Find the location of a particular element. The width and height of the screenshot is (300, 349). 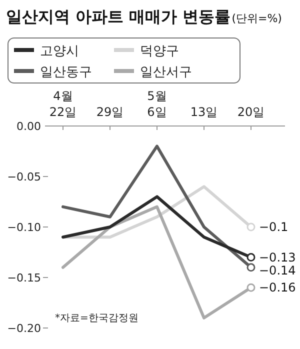

chart-subtitle: (단위=%) is located at coordinates (257, 18).